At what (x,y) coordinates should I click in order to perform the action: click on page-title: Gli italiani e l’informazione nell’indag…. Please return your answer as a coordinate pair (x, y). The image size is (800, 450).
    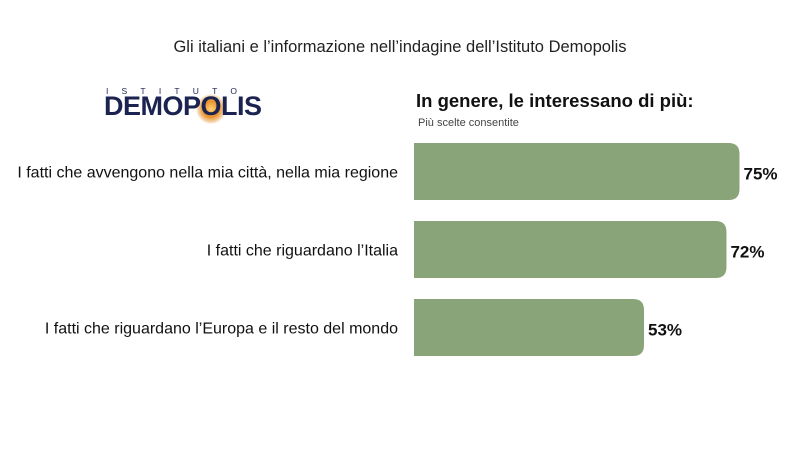
    Looking at the image, I should click on (400, 47).